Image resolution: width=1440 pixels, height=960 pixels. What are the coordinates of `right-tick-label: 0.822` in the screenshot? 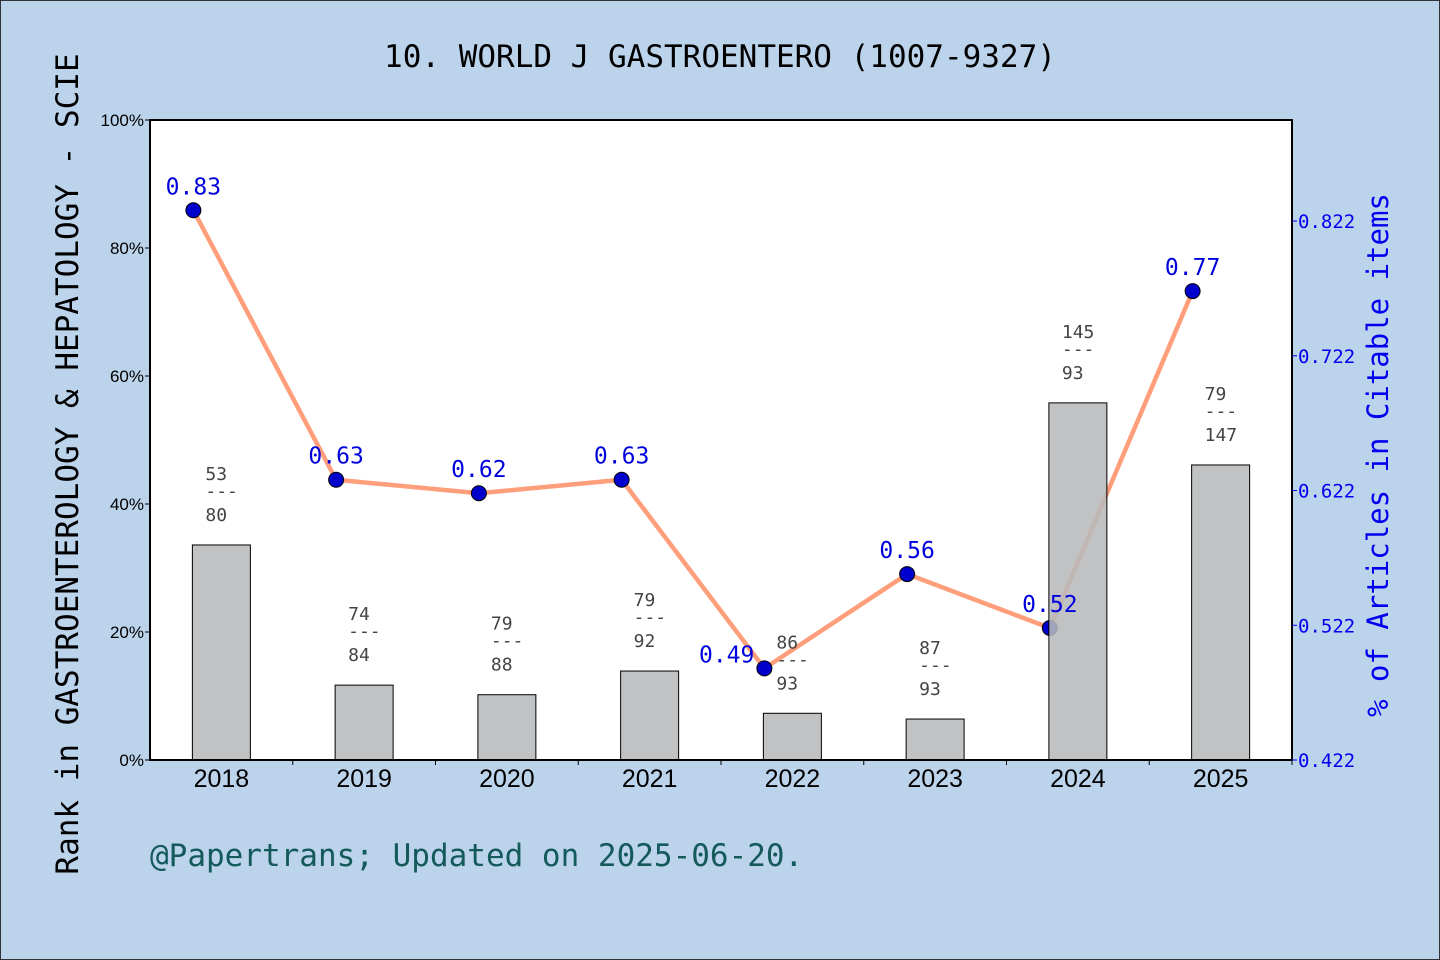 It's located at (1326, 222).